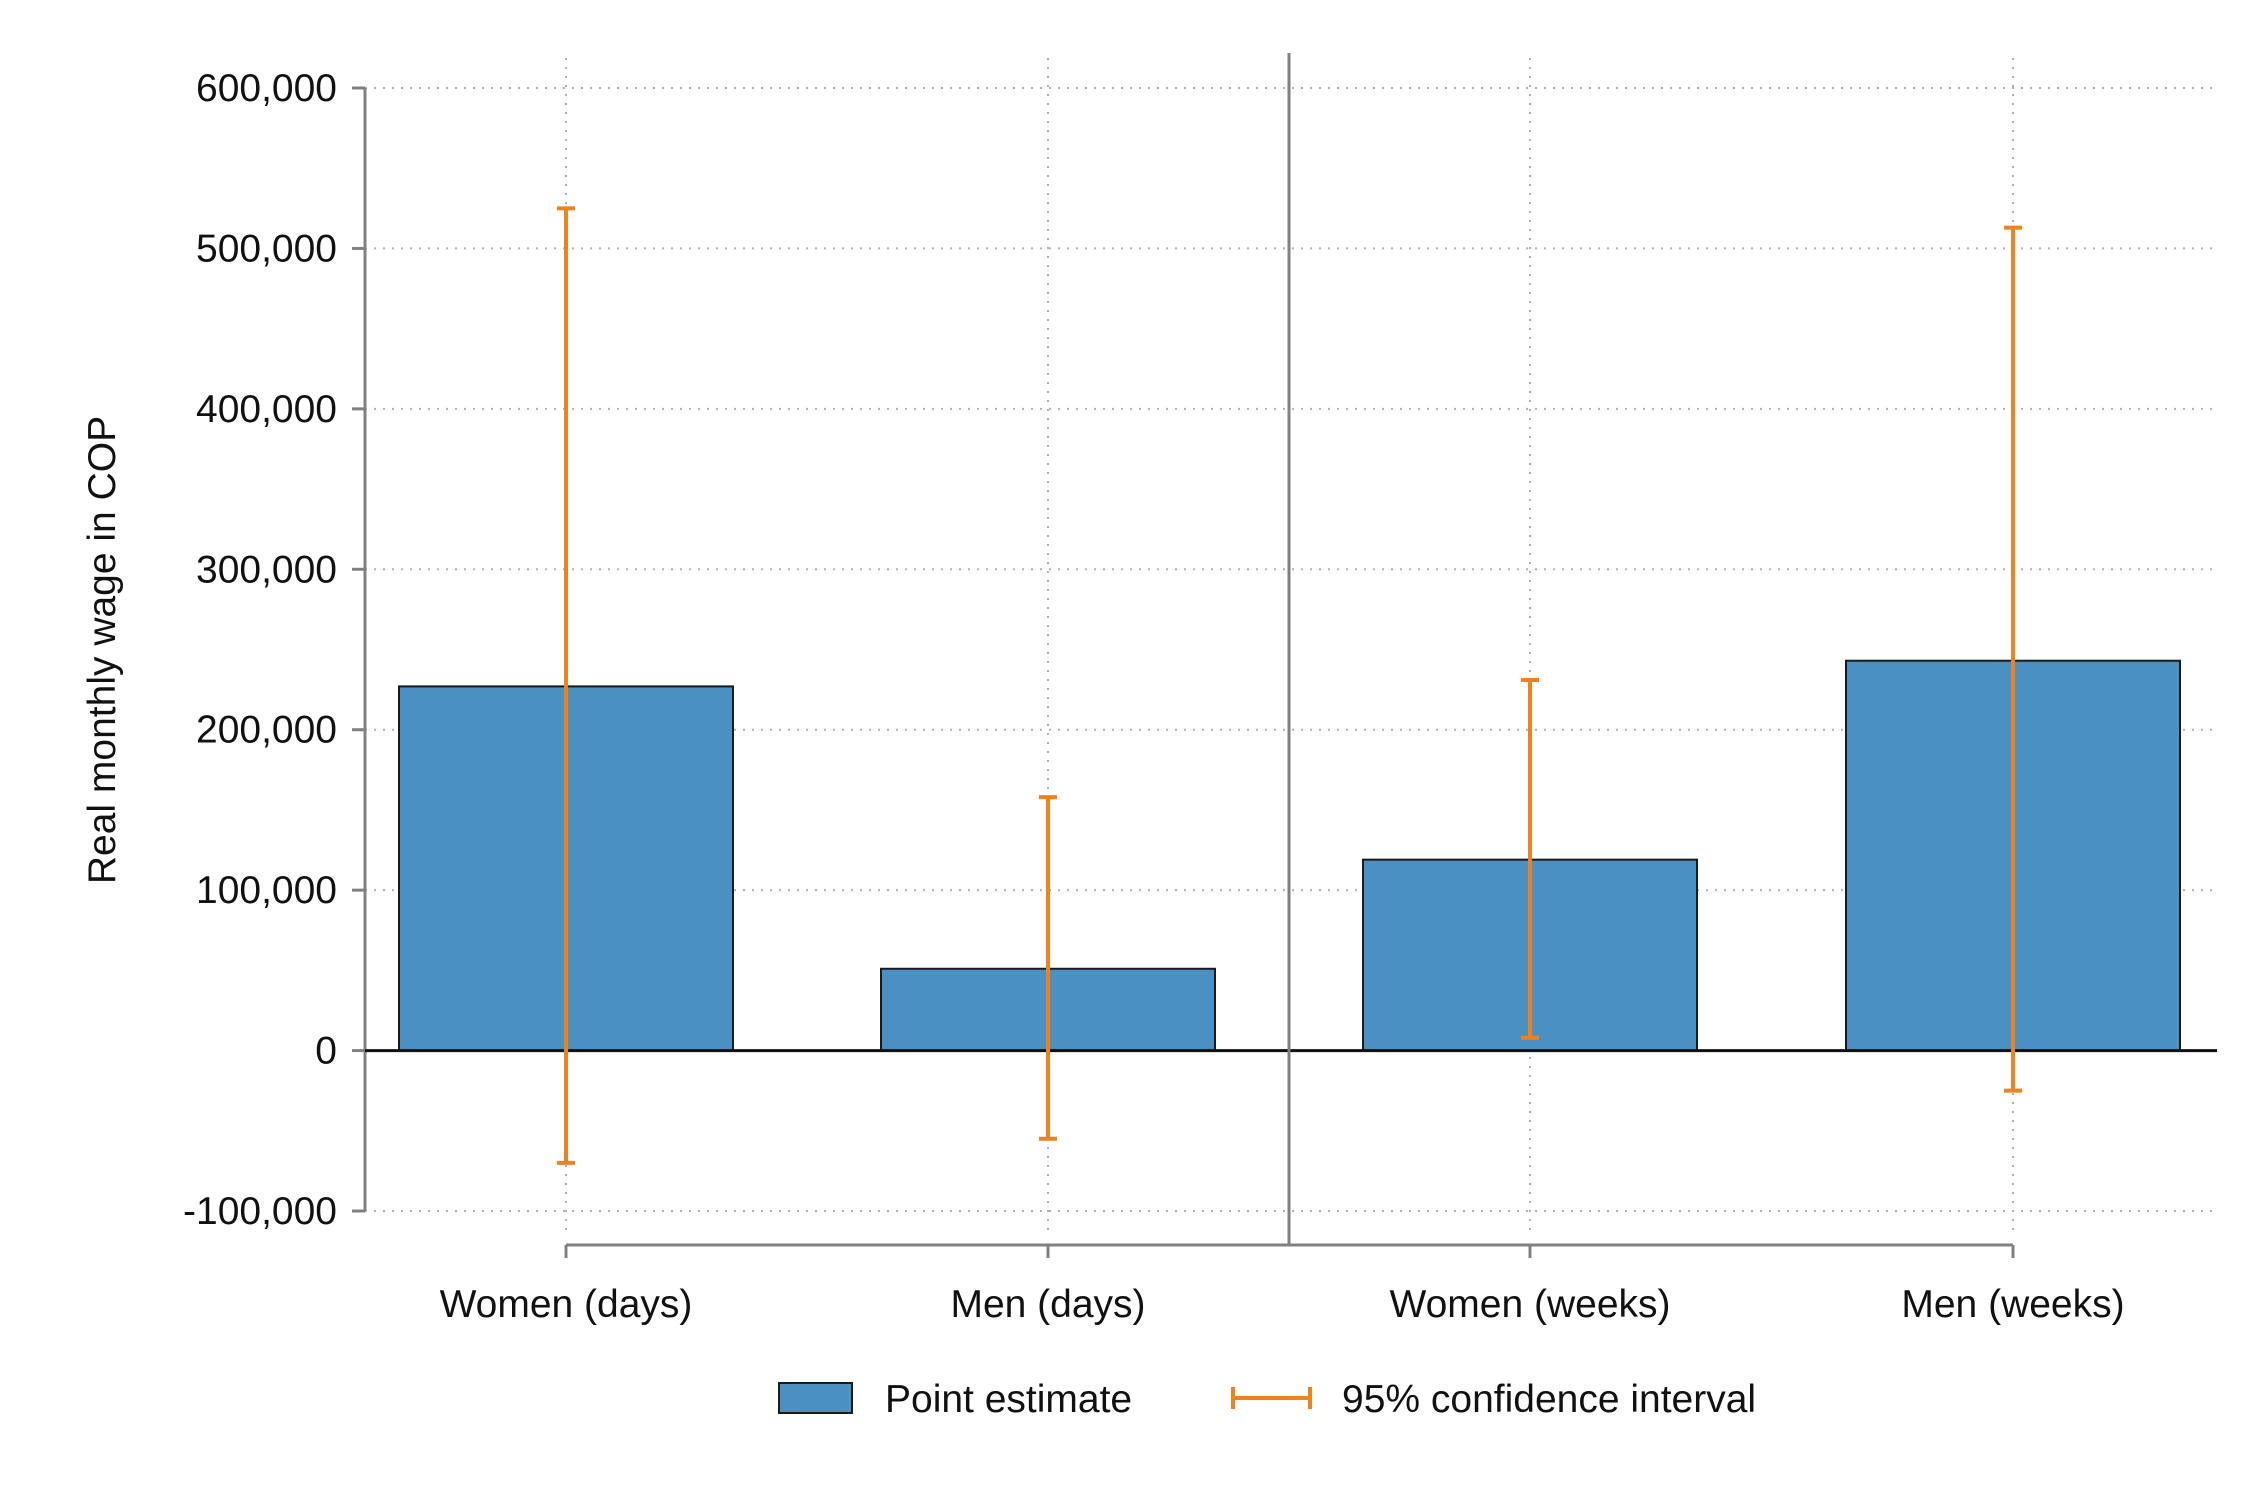  I want to click on legend-swatch-point-estimate, so click(815, 1398).